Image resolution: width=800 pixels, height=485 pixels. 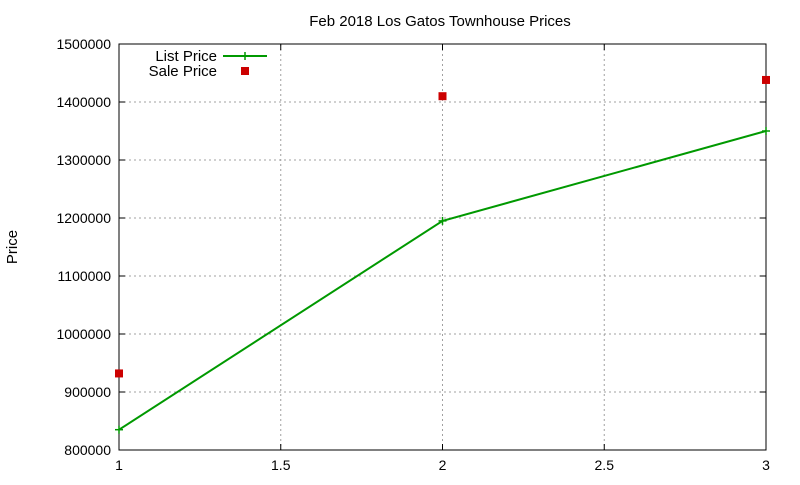 What do you see at coordinates (443, 465) in the screenshot?
I see `x-tick-label: 2` at bounding box center [443, 465].